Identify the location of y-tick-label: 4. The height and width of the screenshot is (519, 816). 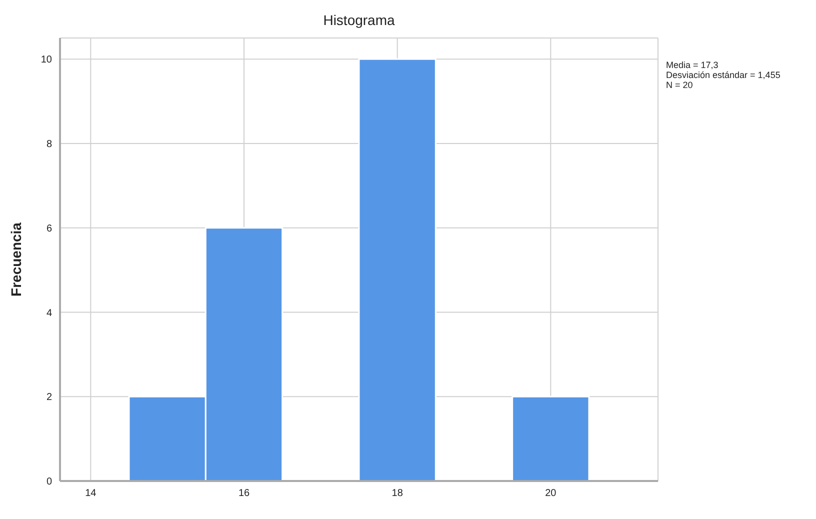
(49, 313).